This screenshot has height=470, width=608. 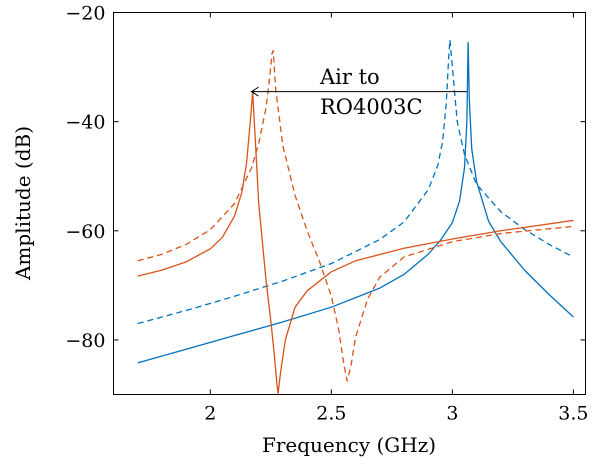 What do you see at coordinates (210, 414) in the screenshot?
I see `x-tick-label: 2` at bounding box center [210, 414].